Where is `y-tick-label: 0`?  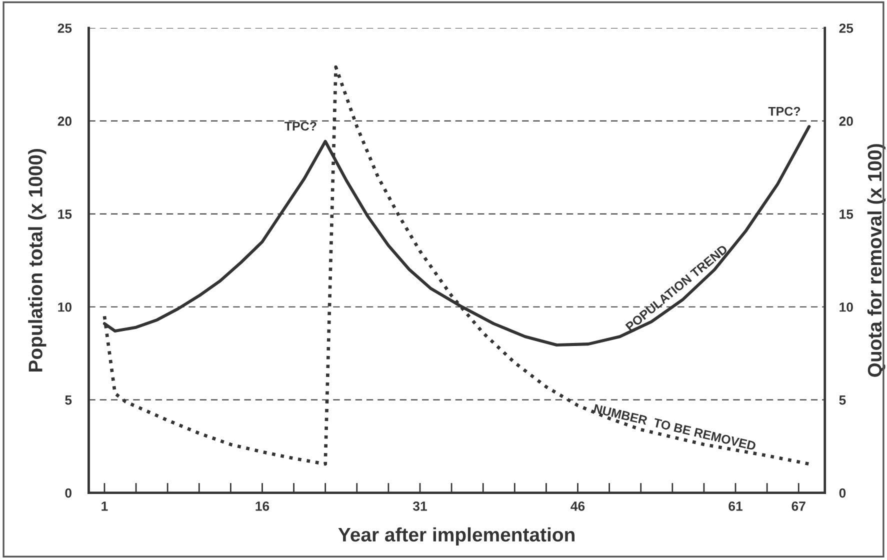
y-tick-label: 0 is located at coordinates (68, 493).